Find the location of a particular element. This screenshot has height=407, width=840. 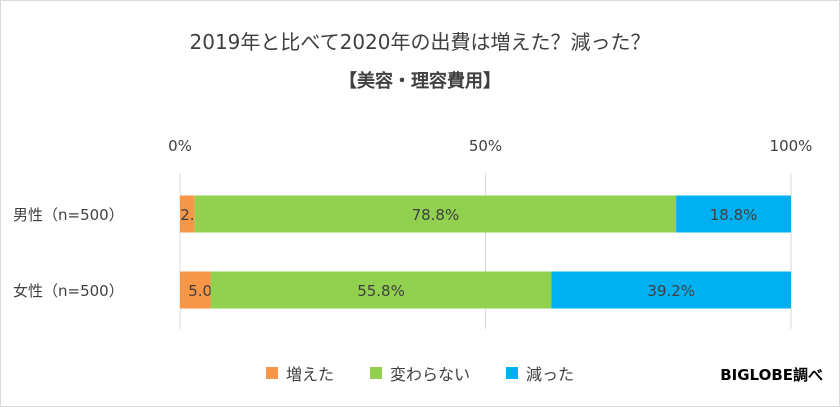

chart-title: 2019年と比べて2020年の出費は増えた？減った？ is located at coordinates (420, 42).